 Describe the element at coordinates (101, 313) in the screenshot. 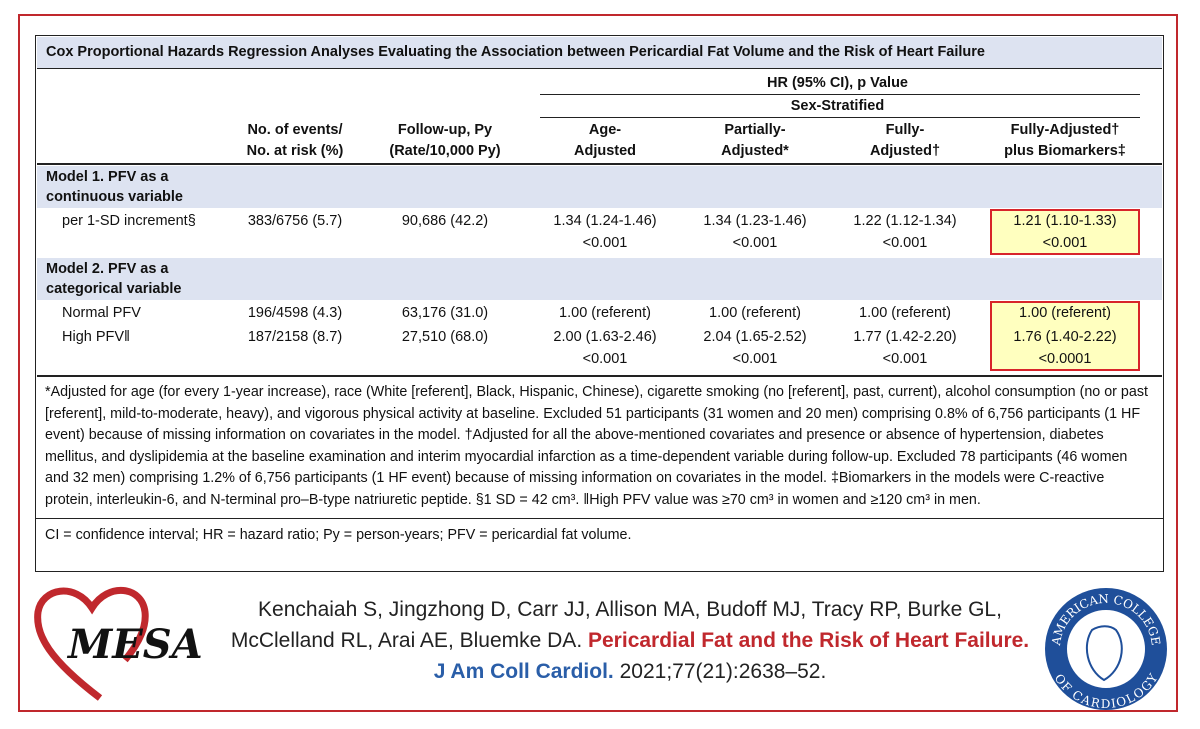

I see `row-label: Normal PFV` at that location.